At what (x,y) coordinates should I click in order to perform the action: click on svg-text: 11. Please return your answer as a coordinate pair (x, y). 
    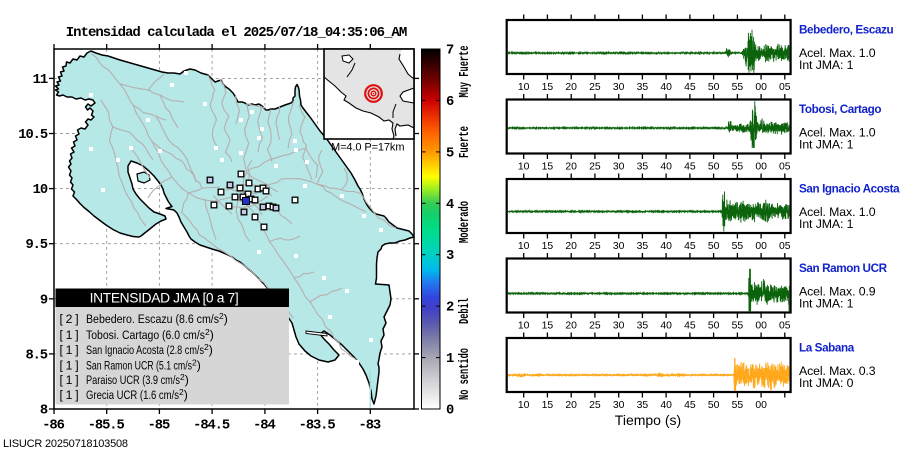
    Looking at the image, I should click on (40, 80).